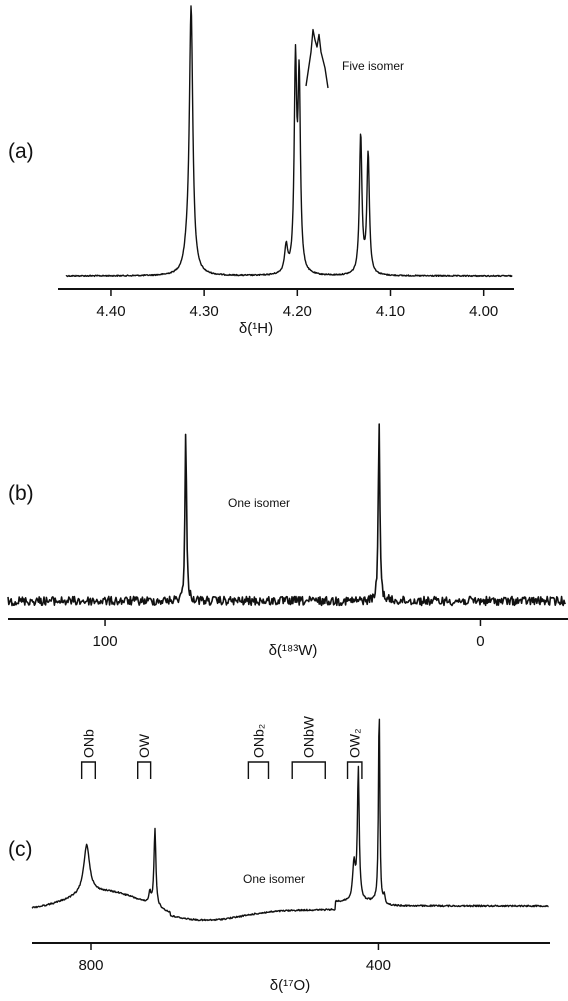  Describe the element at coordinates (90, 965) in the screenshot. I see `panel-c-tick-label: 800` at that location.